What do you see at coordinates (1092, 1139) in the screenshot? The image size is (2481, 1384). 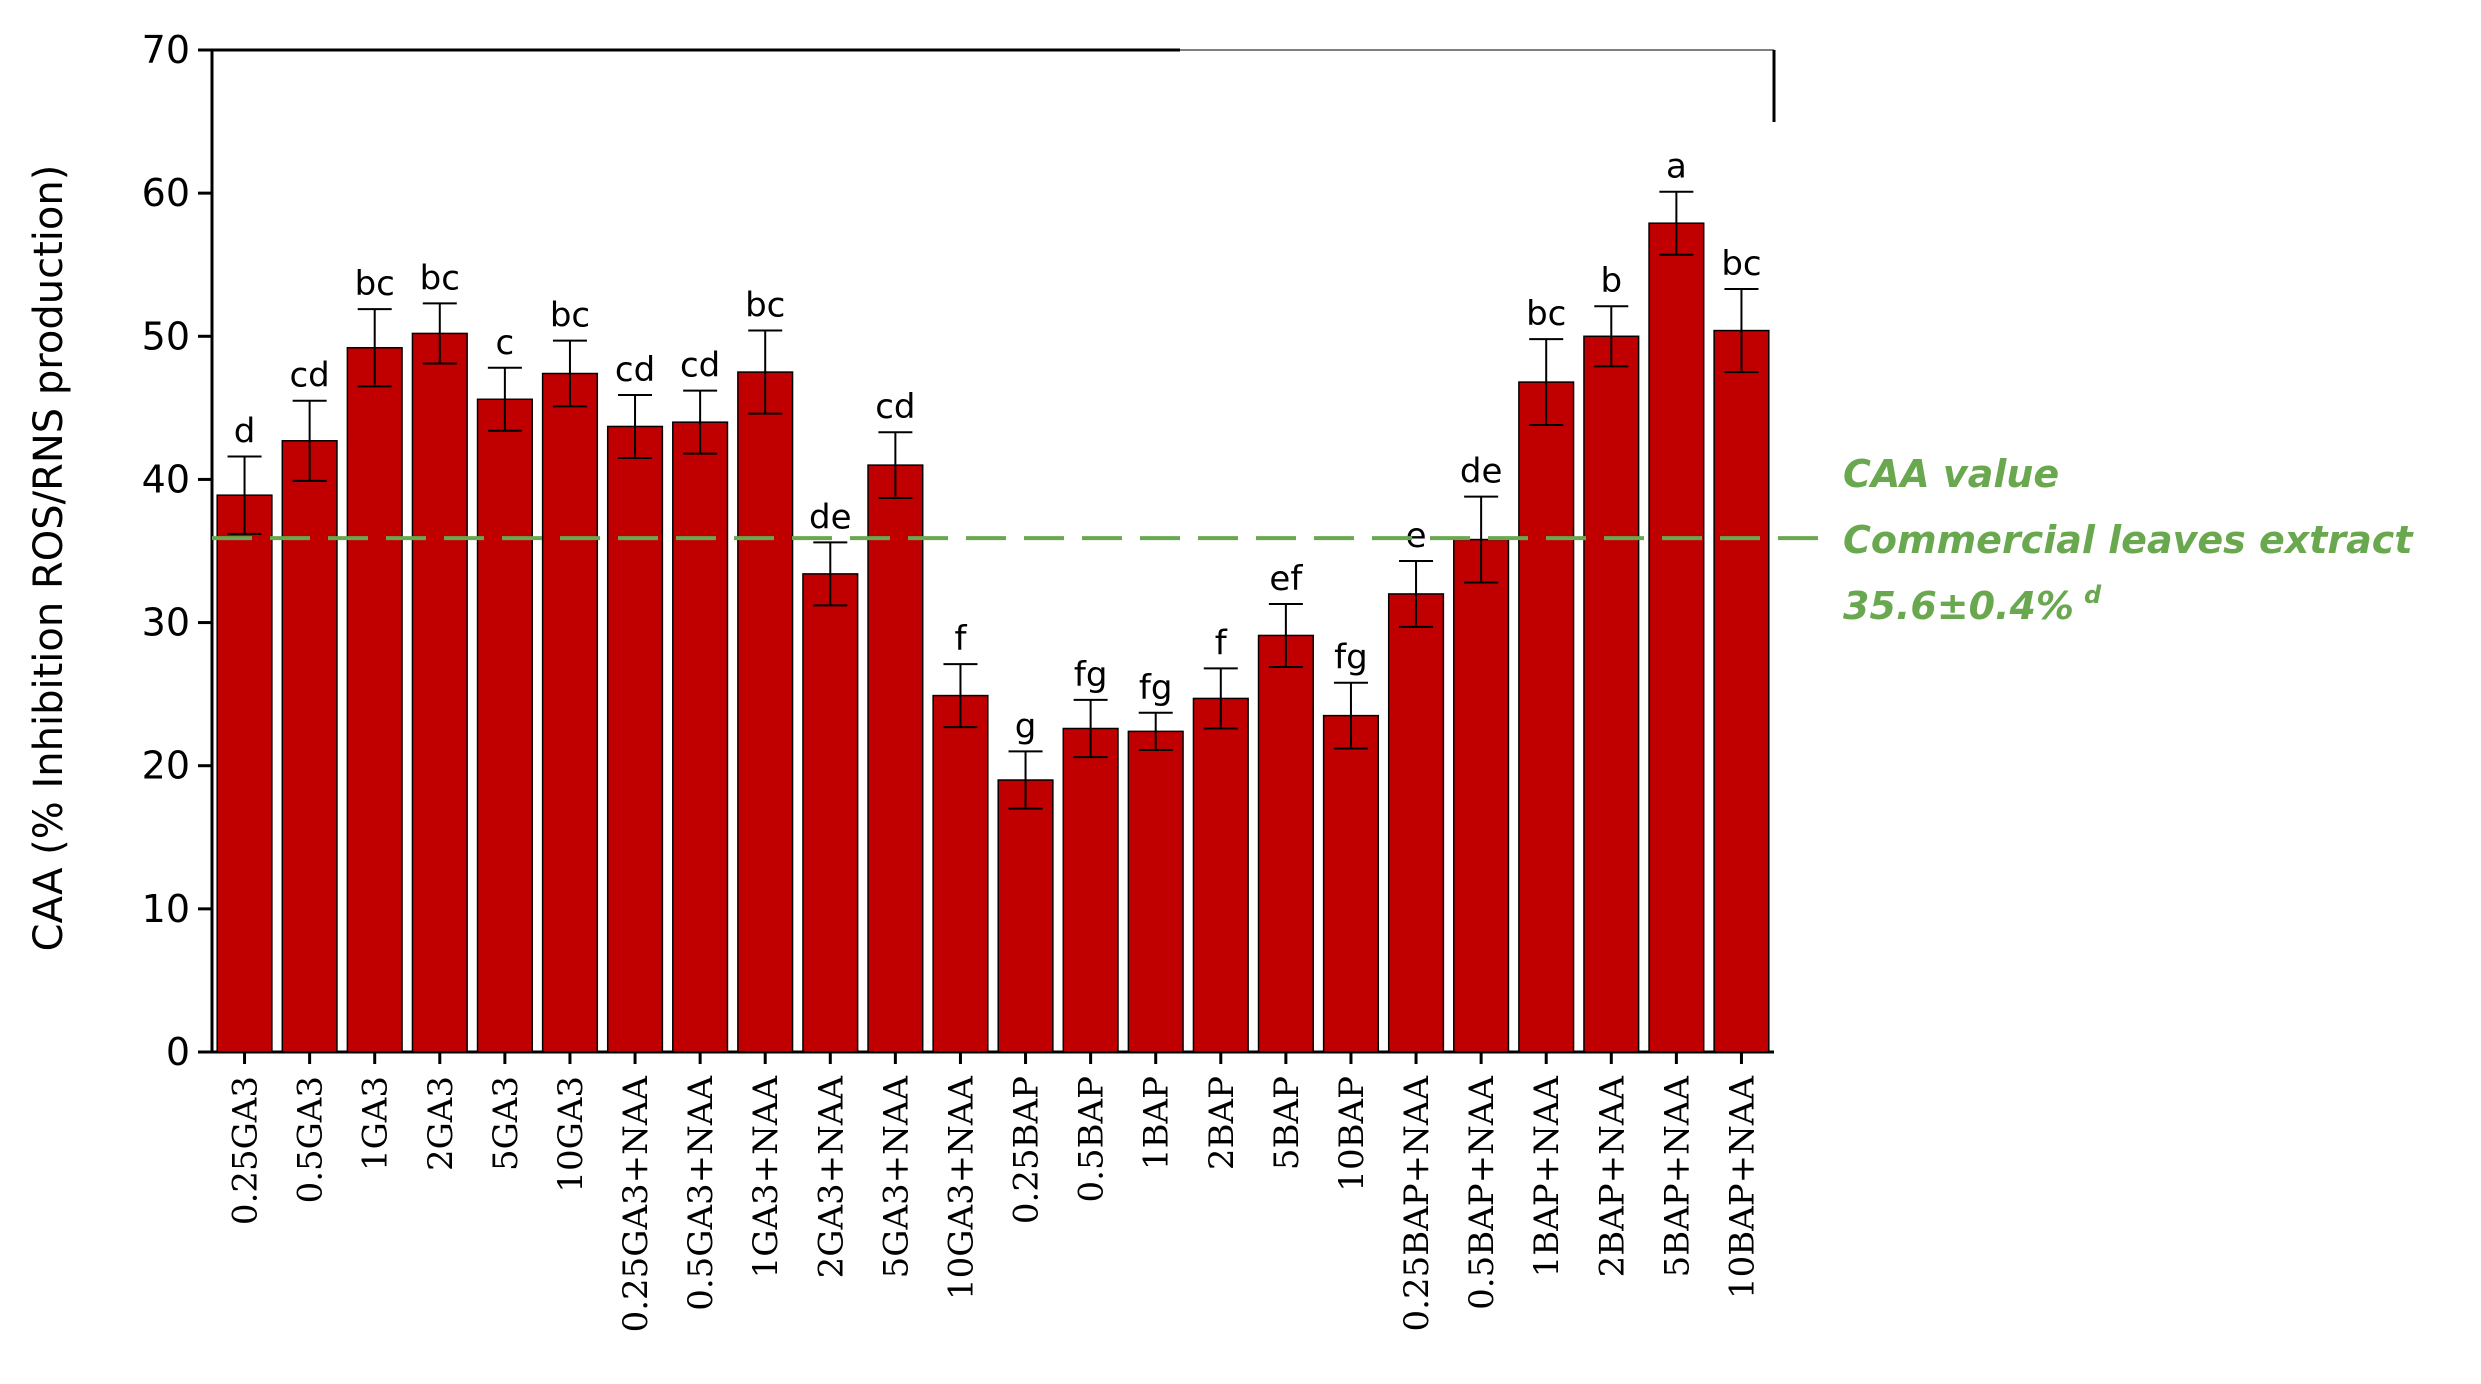 I see `x-tick-label: 0.5BAP` at bounding box center [1092, 1139].